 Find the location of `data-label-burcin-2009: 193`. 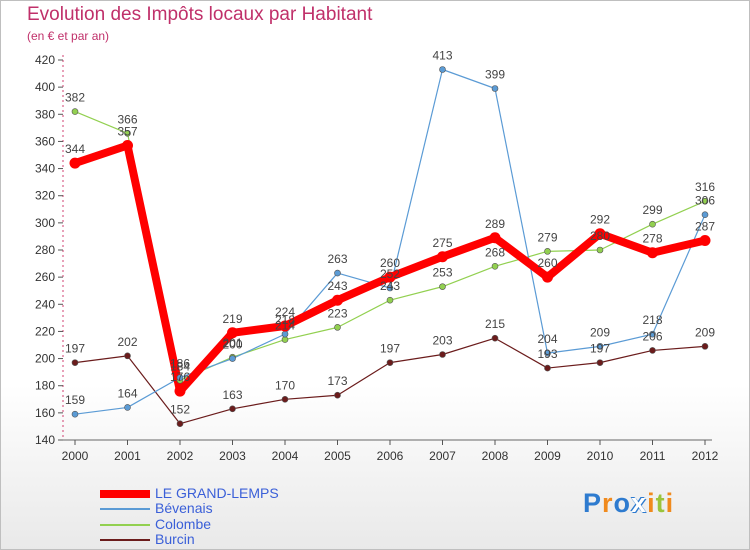

data-label-burcin-2009: 193 is located at coordinates (547, 354).